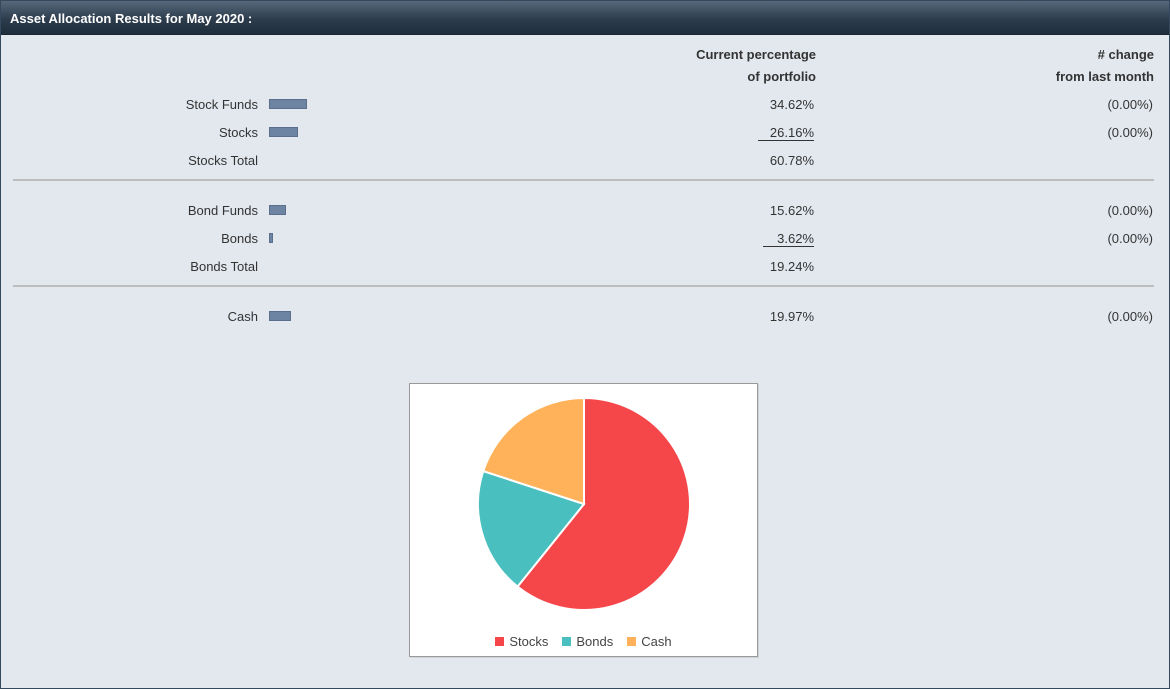  I want to click on legend-swatch-bonds, so click(567, 641).